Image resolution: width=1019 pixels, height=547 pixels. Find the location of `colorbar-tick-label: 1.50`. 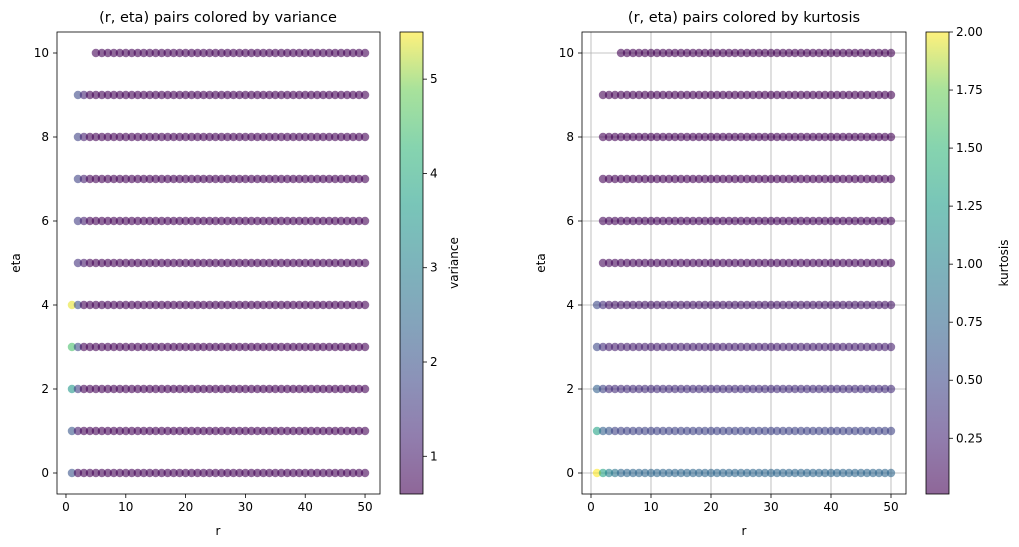

colorbar-tick-label: 1.50 is located at coordinates (969, 148).